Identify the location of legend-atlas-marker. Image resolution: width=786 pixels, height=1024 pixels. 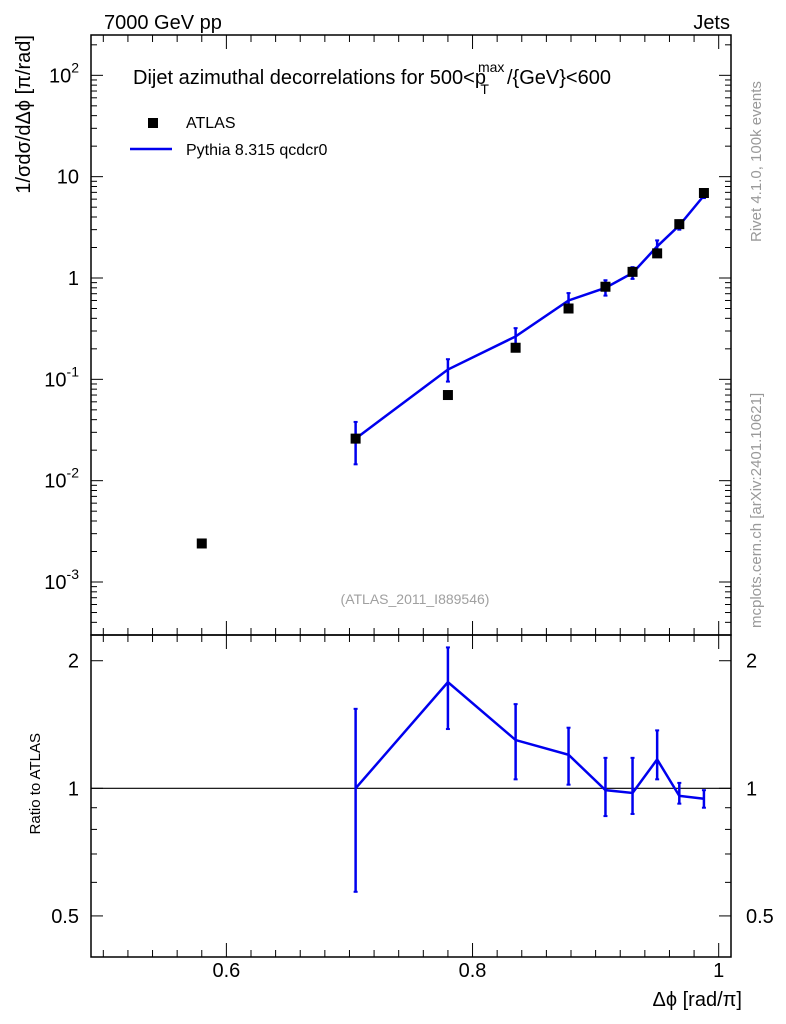
(153, 123).